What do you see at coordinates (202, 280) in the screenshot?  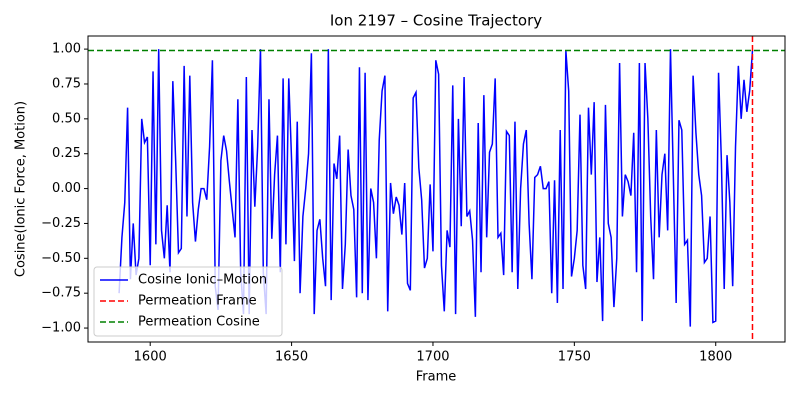 I see `legend-label: Cosine Ionic–Motion` at bounding box center [202, 280].